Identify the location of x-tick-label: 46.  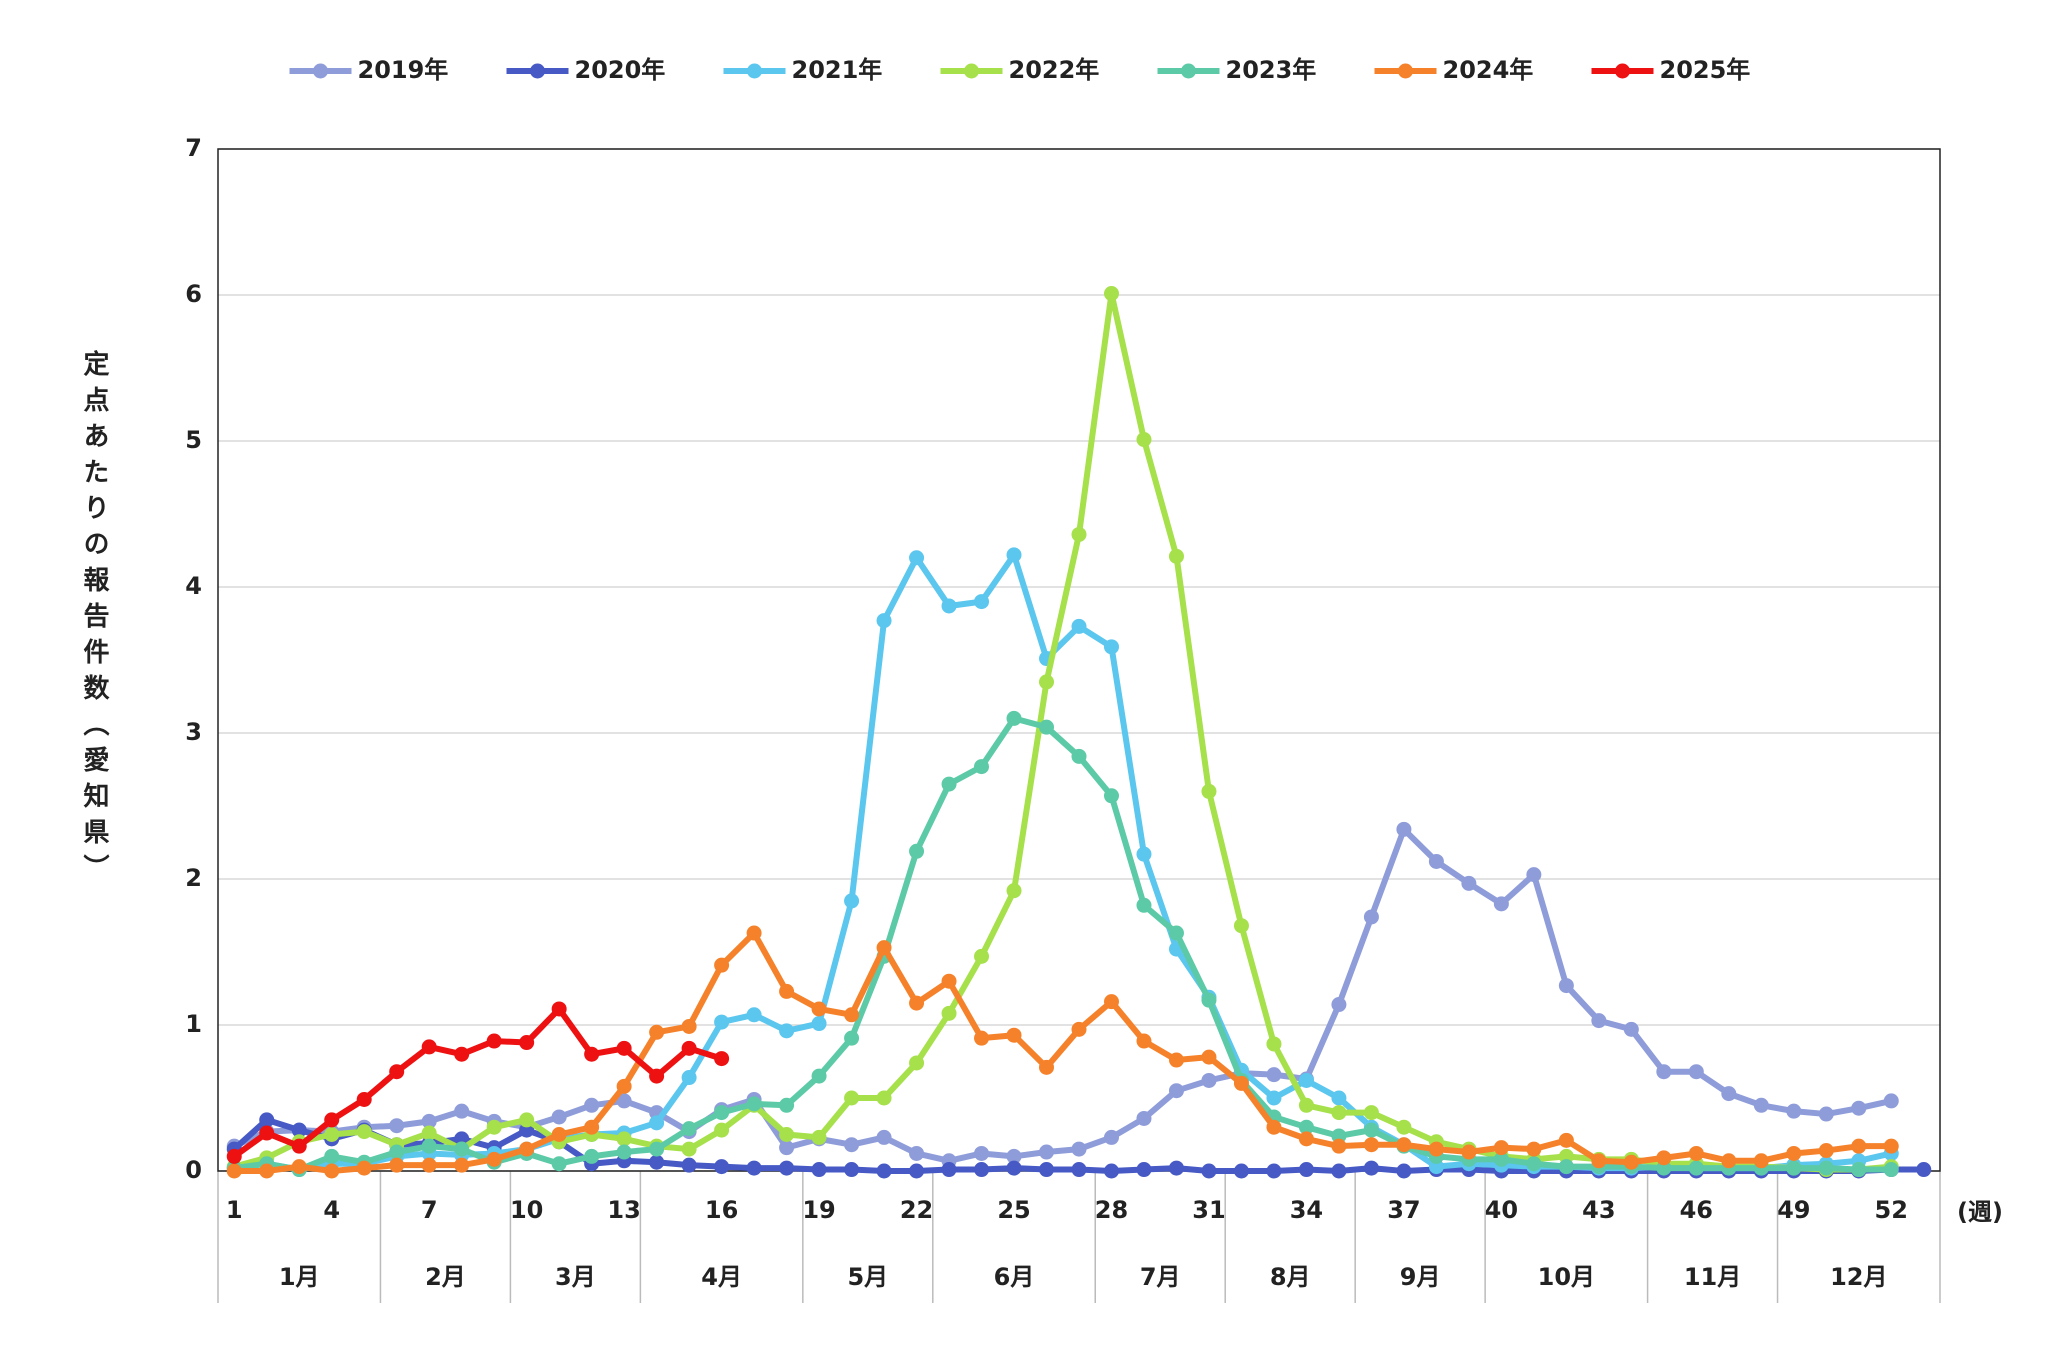
(1696, 1210).